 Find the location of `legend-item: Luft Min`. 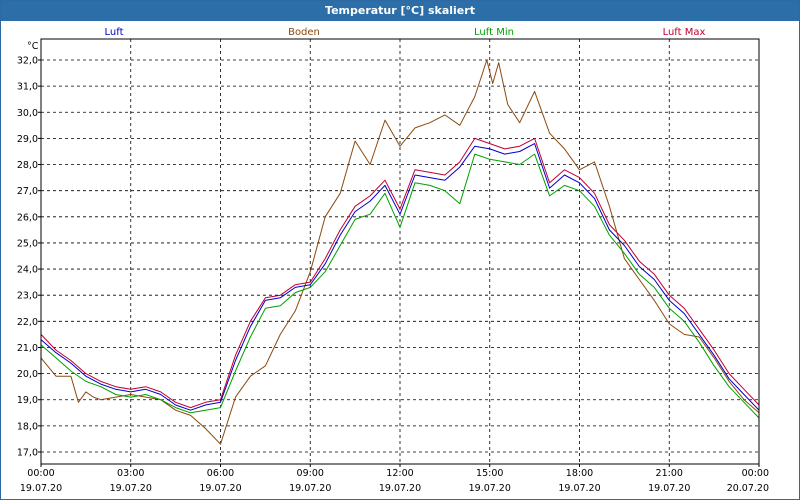

legend-item: Luft Min is located at coordinates (494, 32).